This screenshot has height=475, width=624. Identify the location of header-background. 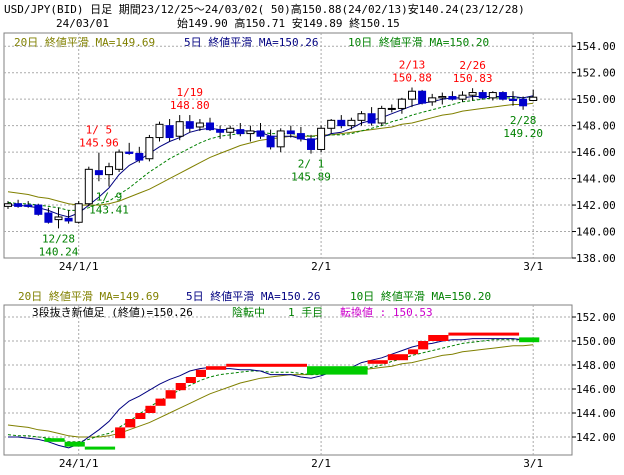
(312, 16).